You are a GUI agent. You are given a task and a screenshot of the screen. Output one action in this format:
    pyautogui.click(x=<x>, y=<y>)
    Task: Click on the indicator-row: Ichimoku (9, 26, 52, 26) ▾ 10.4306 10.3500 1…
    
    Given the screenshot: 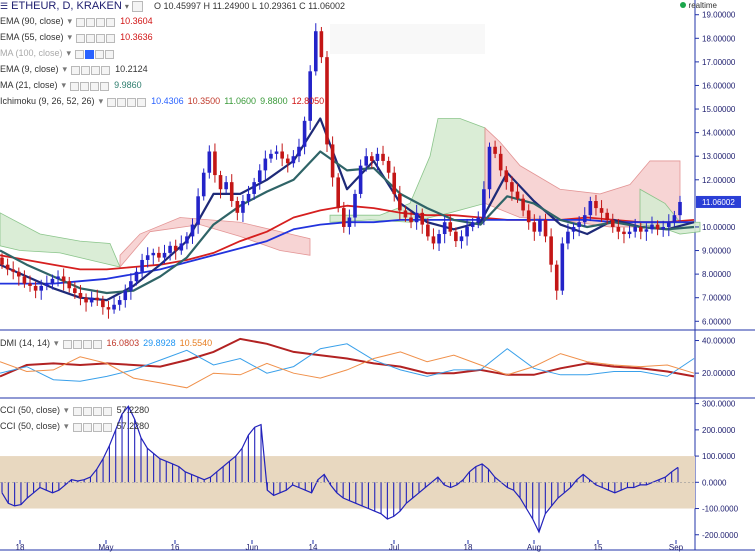 What is the action you would take?
    pyautogui.click(x=164, y=101)
    